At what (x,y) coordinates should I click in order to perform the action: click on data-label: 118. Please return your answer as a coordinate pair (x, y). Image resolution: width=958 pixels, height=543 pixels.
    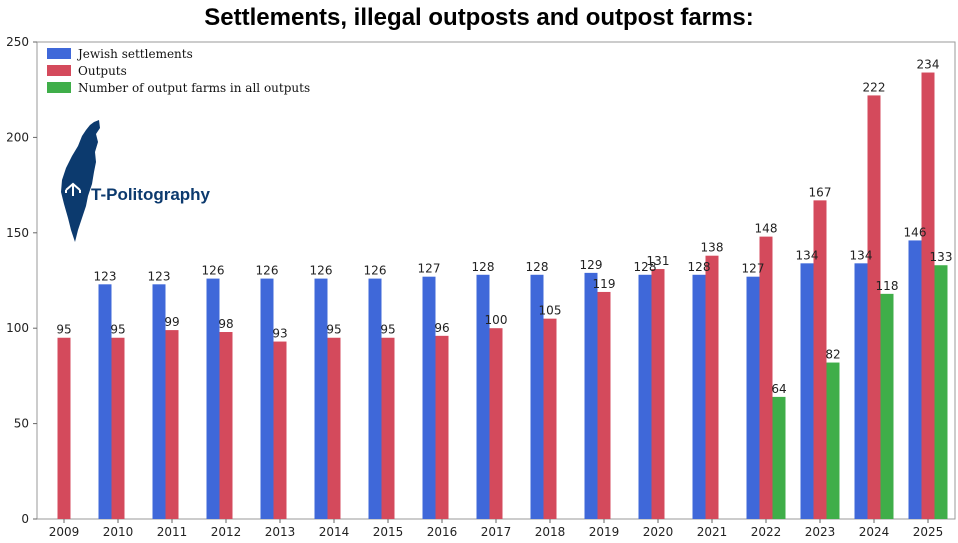
    Looking at the image, I should click on (887, 286).